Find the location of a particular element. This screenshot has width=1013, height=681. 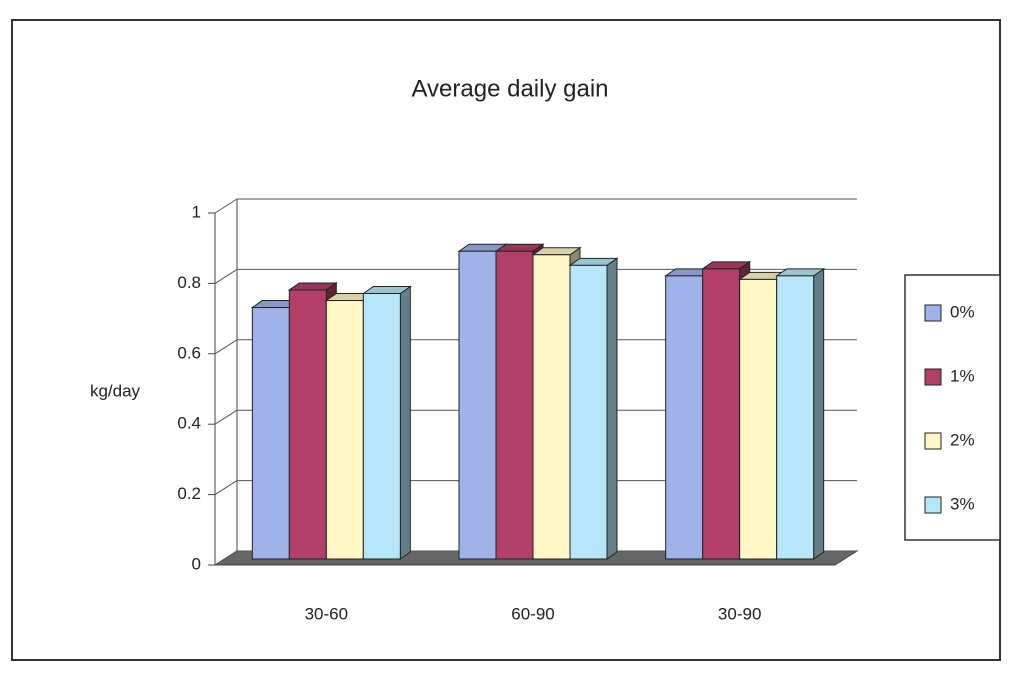

legend-label: 3% is located at coordinates (962, 503).